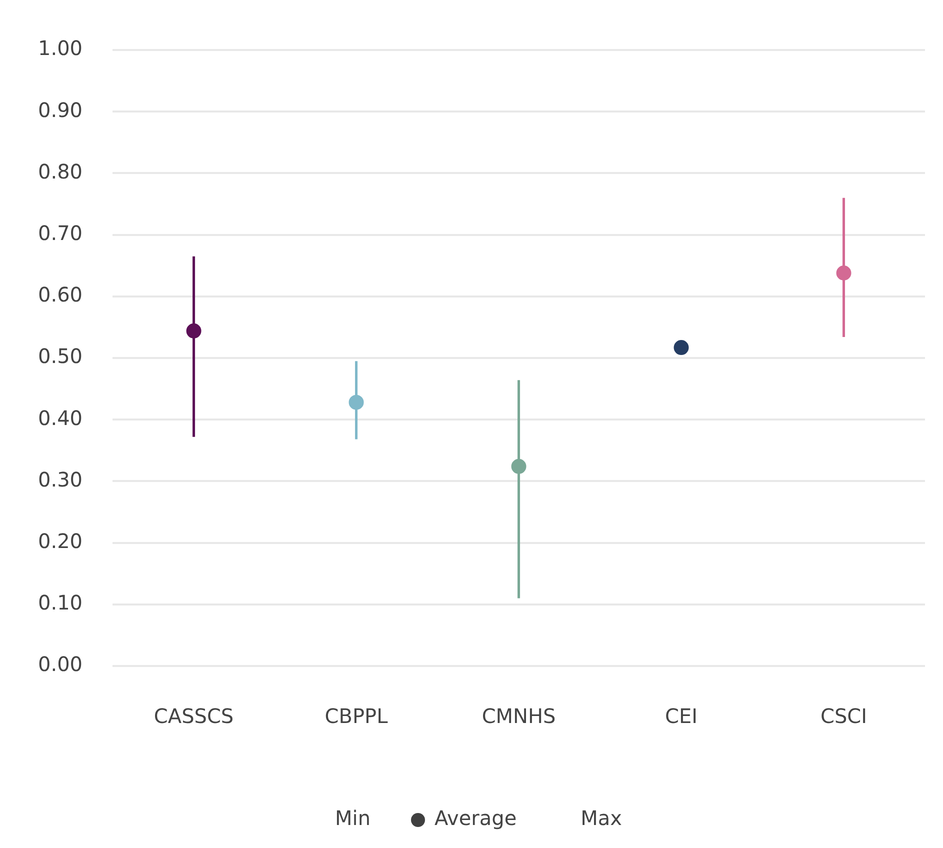 The height and width of the screenshot is (848, 943). What do you see at coordinates (60, 48) in the screenshot?
I see `y-tick-label: 1.00` at bounding box center [60, 48].